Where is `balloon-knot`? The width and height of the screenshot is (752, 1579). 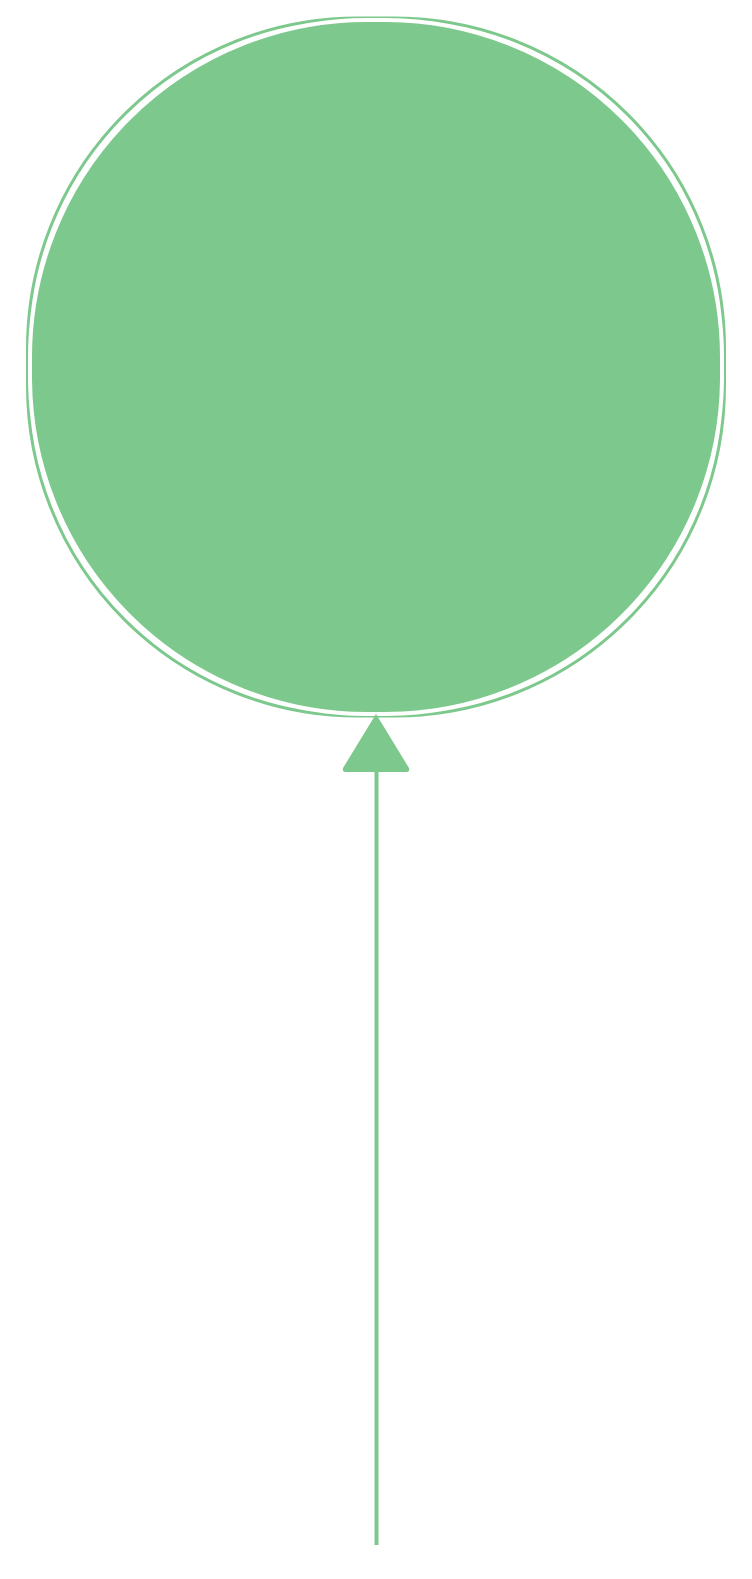
balloon-knot is located at coordinates (376, 743).